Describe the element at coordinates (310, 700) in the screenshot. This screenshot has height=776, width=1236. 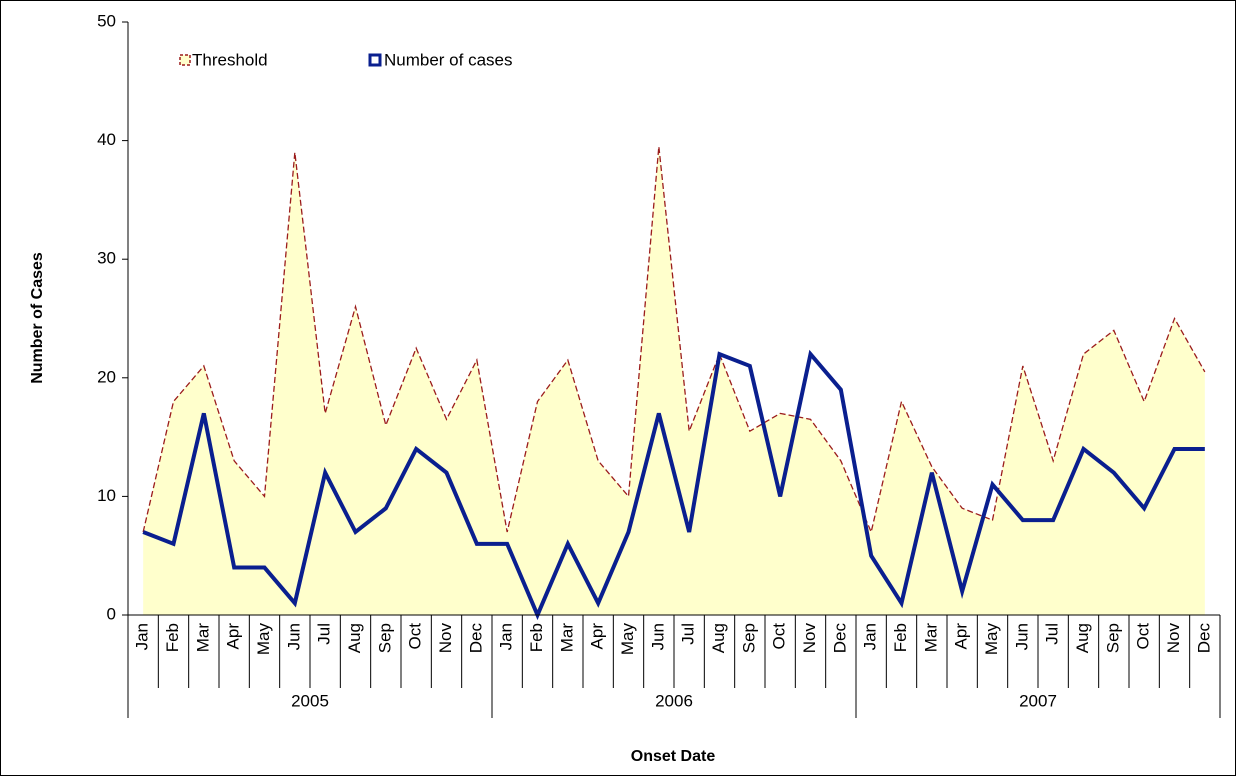
I see `group-label: 2005` at that location.